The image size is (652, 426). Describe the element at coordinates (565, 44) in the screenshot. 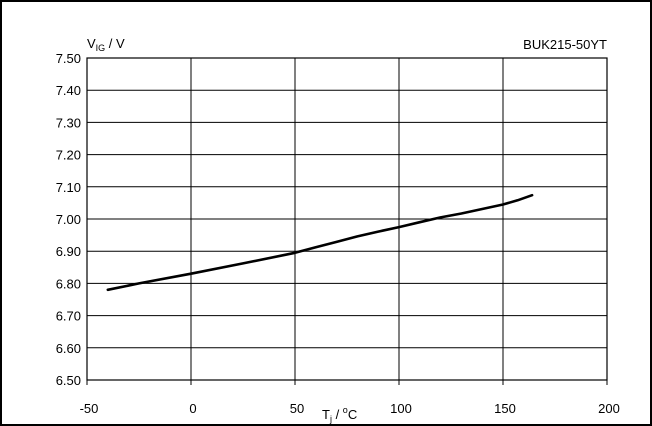

I see `chart-title: BUK215-50YT` at that location.